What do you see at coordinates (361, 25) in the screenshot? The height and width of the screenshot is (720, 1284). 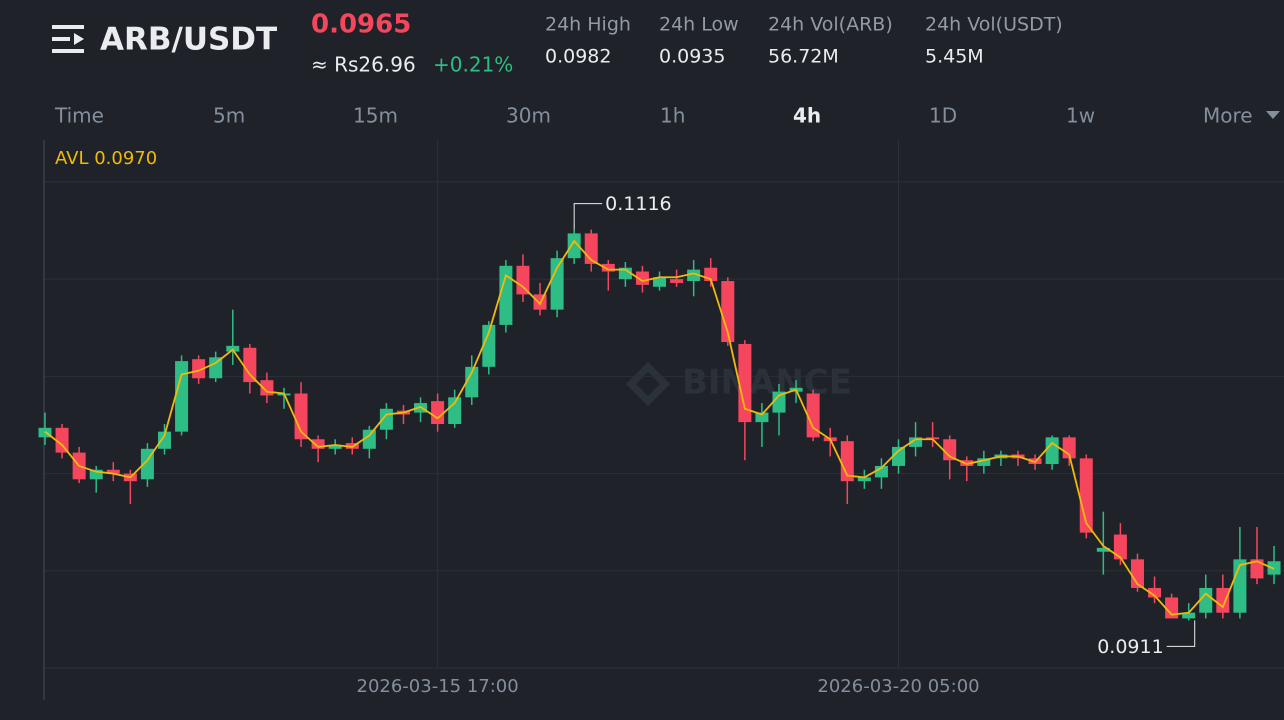 I see `price: 0.0965` at bounding box center [361, 25].